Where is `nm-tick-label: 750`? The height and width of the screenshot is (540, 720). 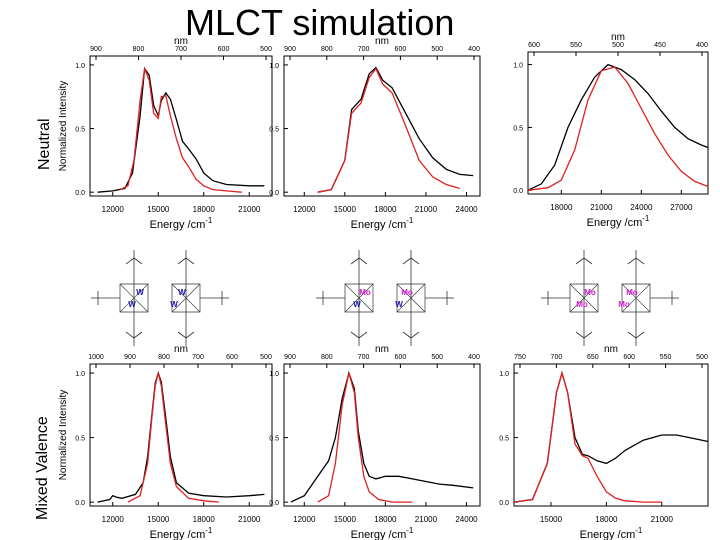 nm-tick-label: 750 is located at coordinates (520, 357).